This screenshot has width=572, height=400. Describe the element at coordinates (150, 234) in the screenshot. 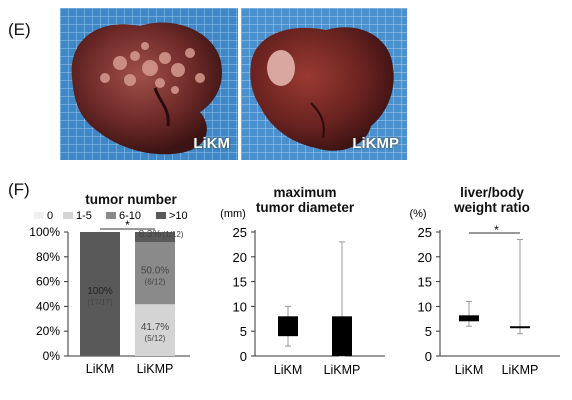

I see `segment-label-pct: 8.3%` at that location.